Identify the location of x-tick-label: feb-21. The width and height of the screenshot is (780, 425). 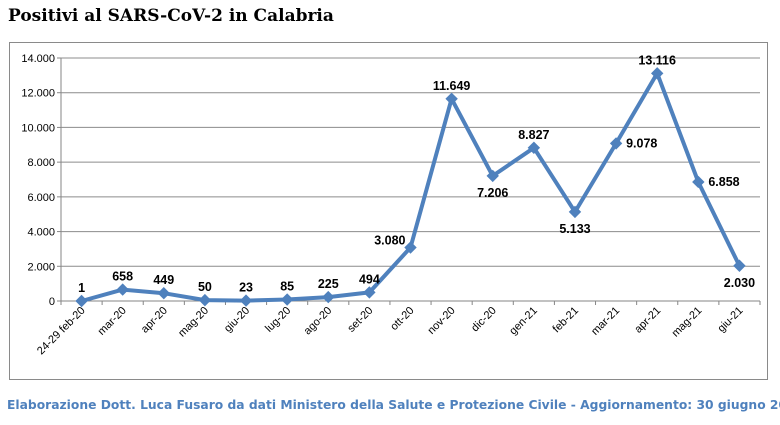
(566, 320).